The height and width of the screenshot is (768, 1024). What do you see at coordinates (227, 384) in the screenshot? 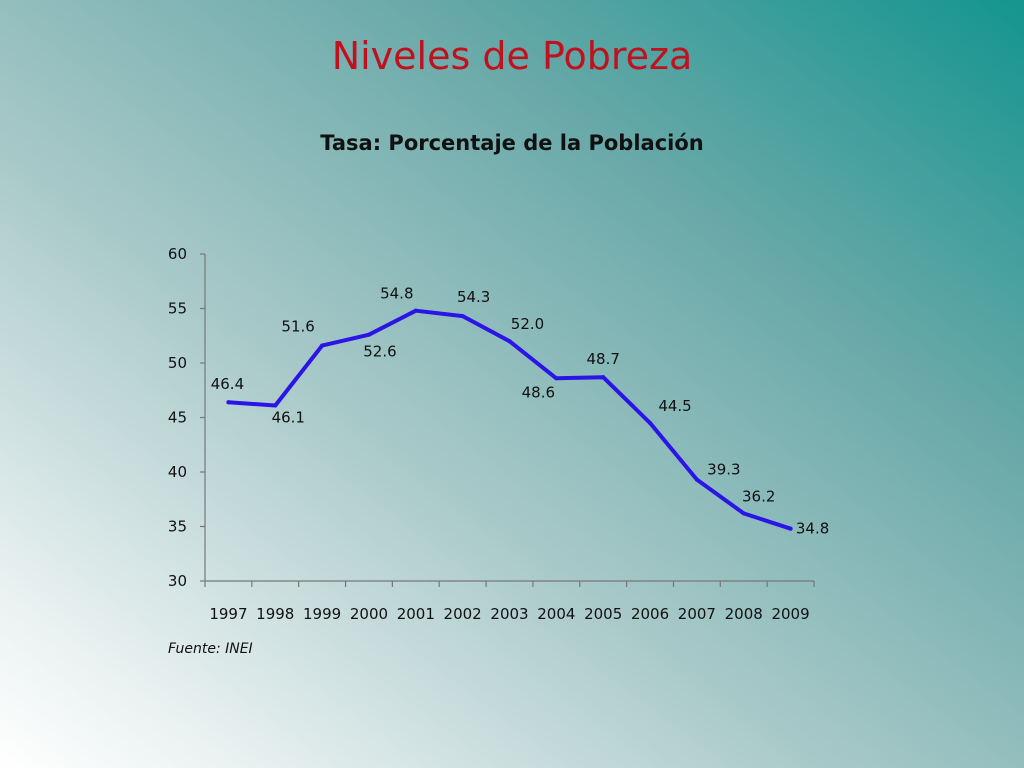
I see `data-label: 46.4` at bounding box center [227, 384].